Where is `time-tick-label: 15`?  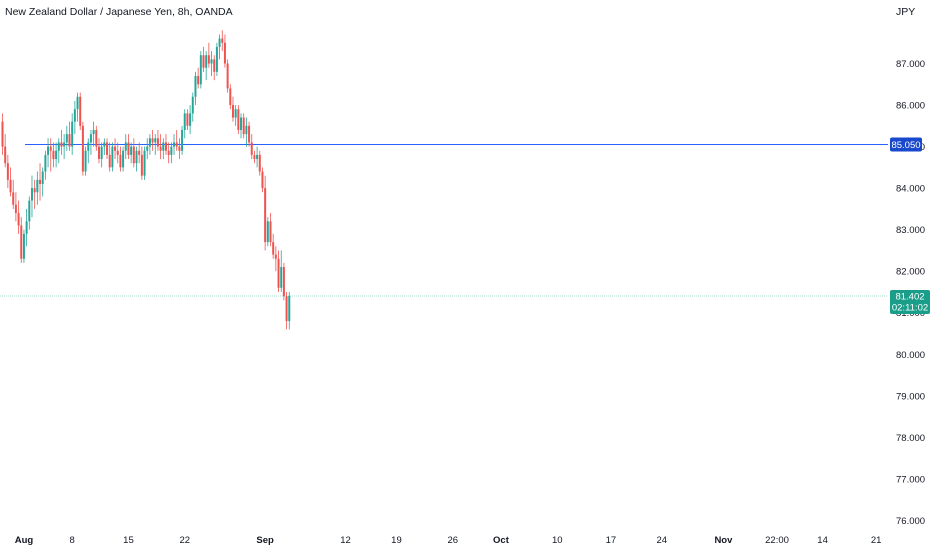 time-tick-label: 15 is located at coordinates (128, 540).